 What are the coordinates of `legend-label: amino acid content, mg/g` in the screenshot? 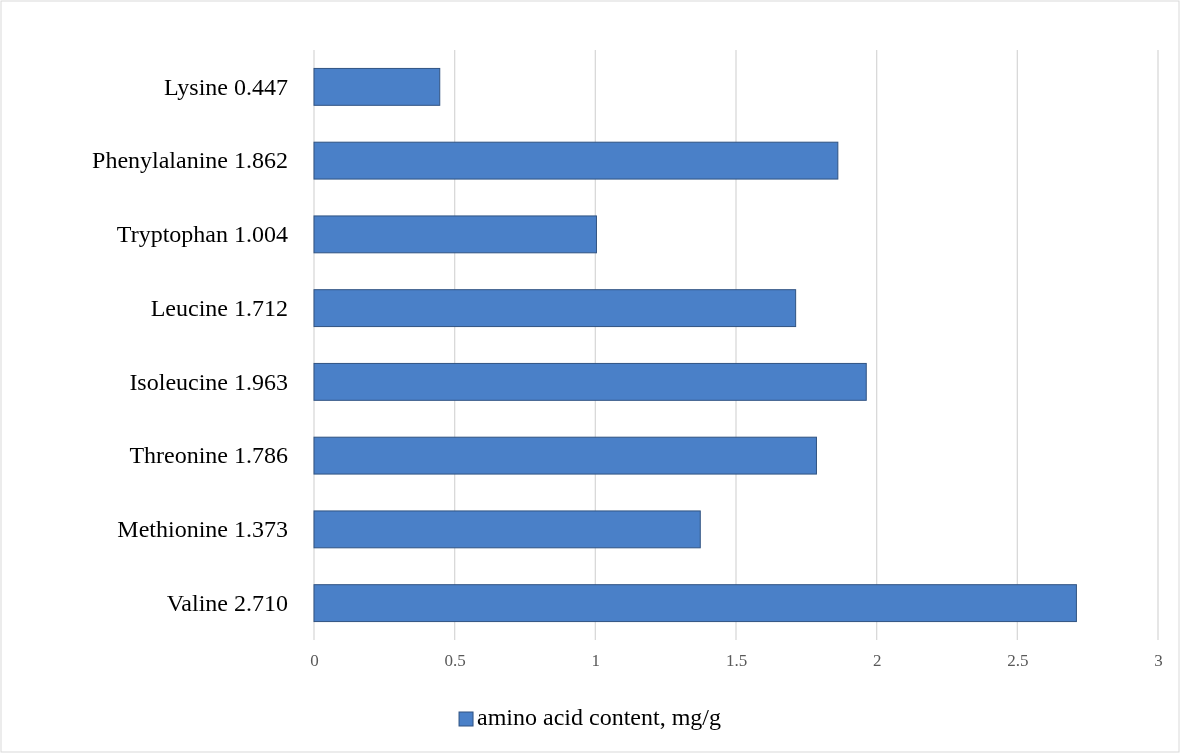 It's located at (599, 717).